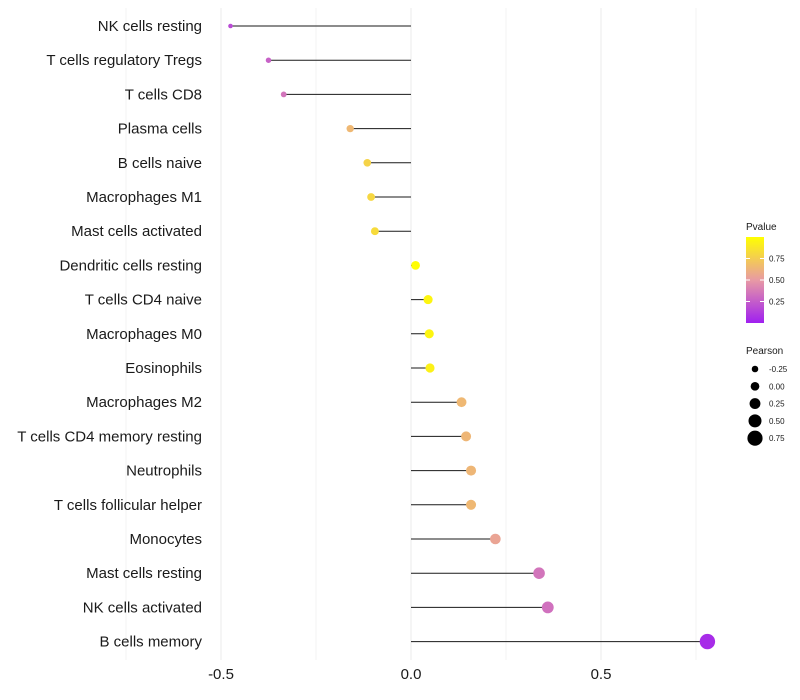 Image resolution: width=800 pixels, height=700 pixels. I want to click on x-tick-label: -0.5, so click(221, 674).